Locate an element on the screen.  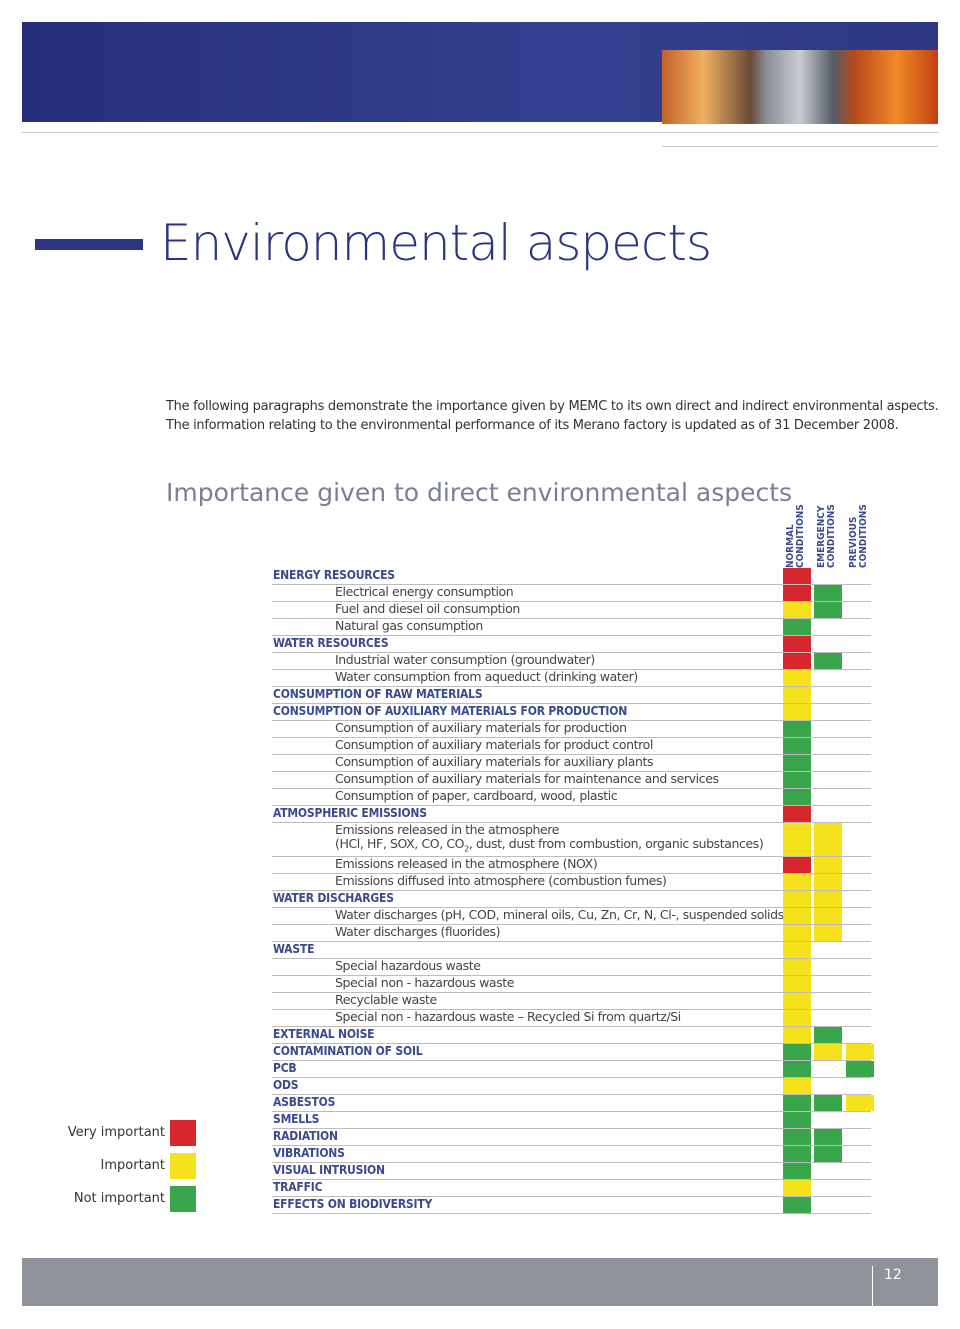
legend-label: Very important is located at coordinates (116, 1132).